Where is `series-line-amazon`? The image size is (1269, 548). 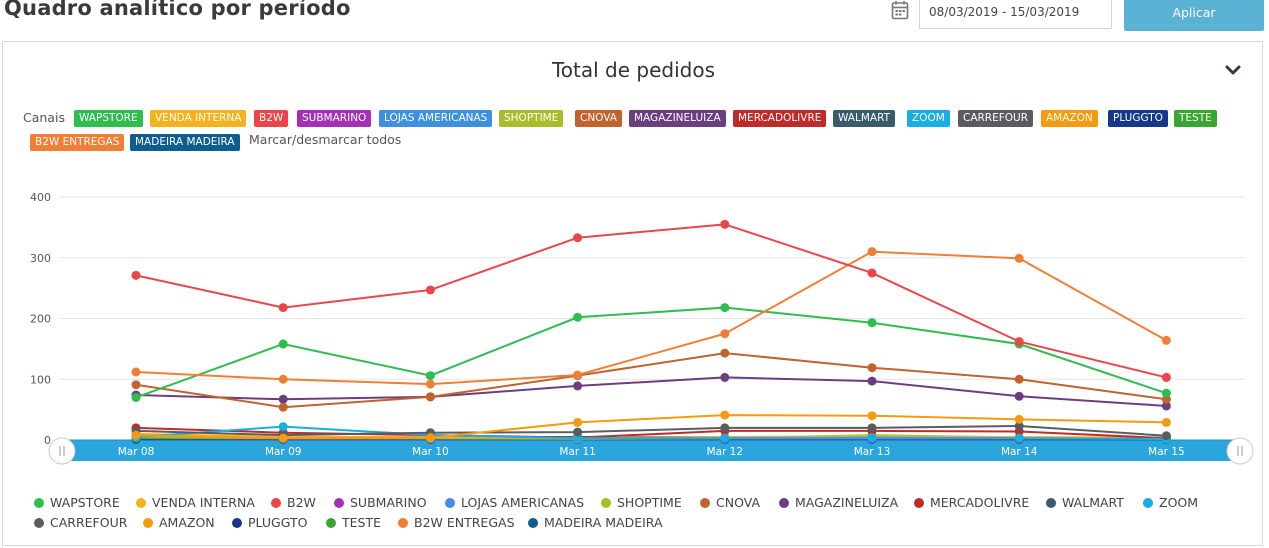 series-line-amazon is located at coordinates (651, 427).